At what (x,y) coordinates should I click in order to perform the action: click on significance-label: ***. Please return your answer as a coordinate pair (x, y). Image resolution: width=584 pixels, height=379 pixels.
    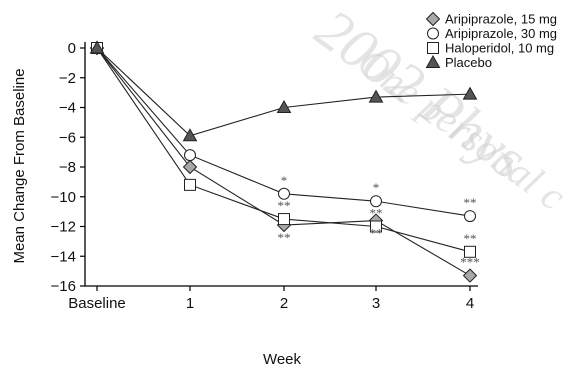
    Looking at the image, I should click on (470, 262).